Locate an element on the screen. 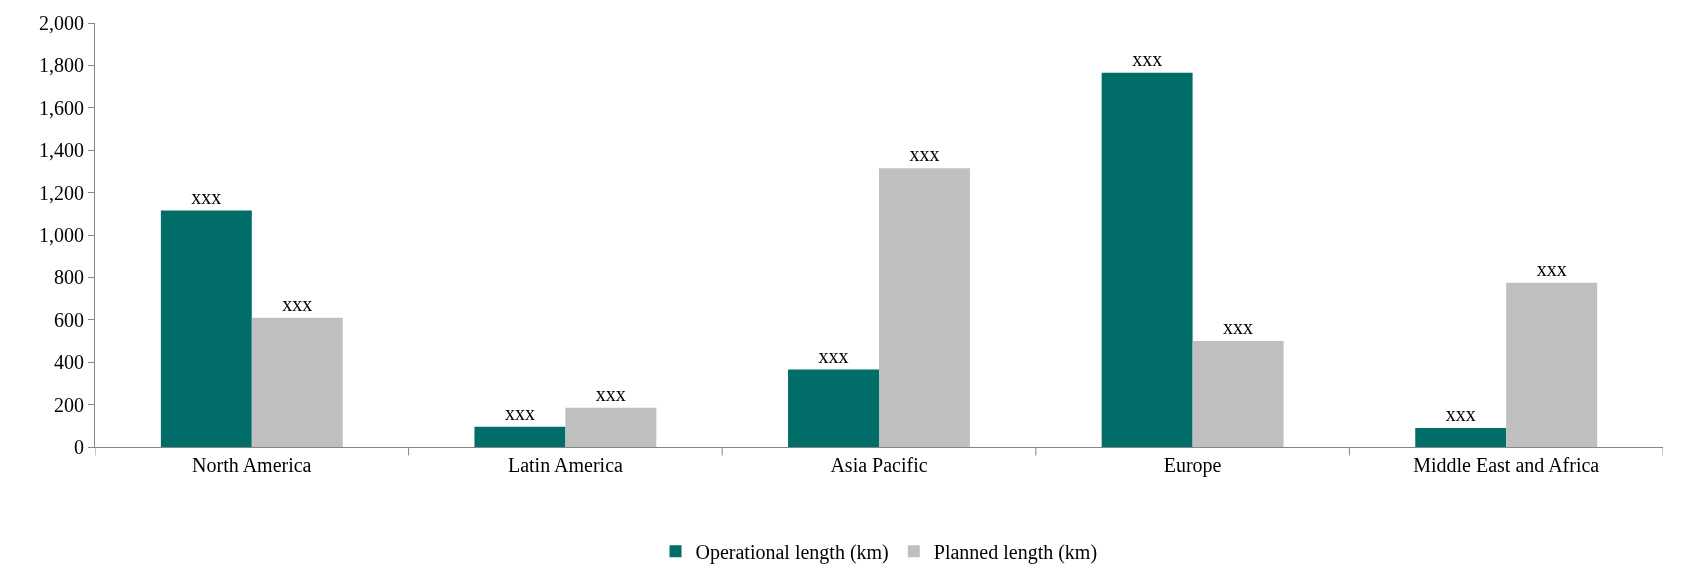 This screenshot has width=1683, height=583. x-tick-label: Europe is located at coordinates (1192, 465).